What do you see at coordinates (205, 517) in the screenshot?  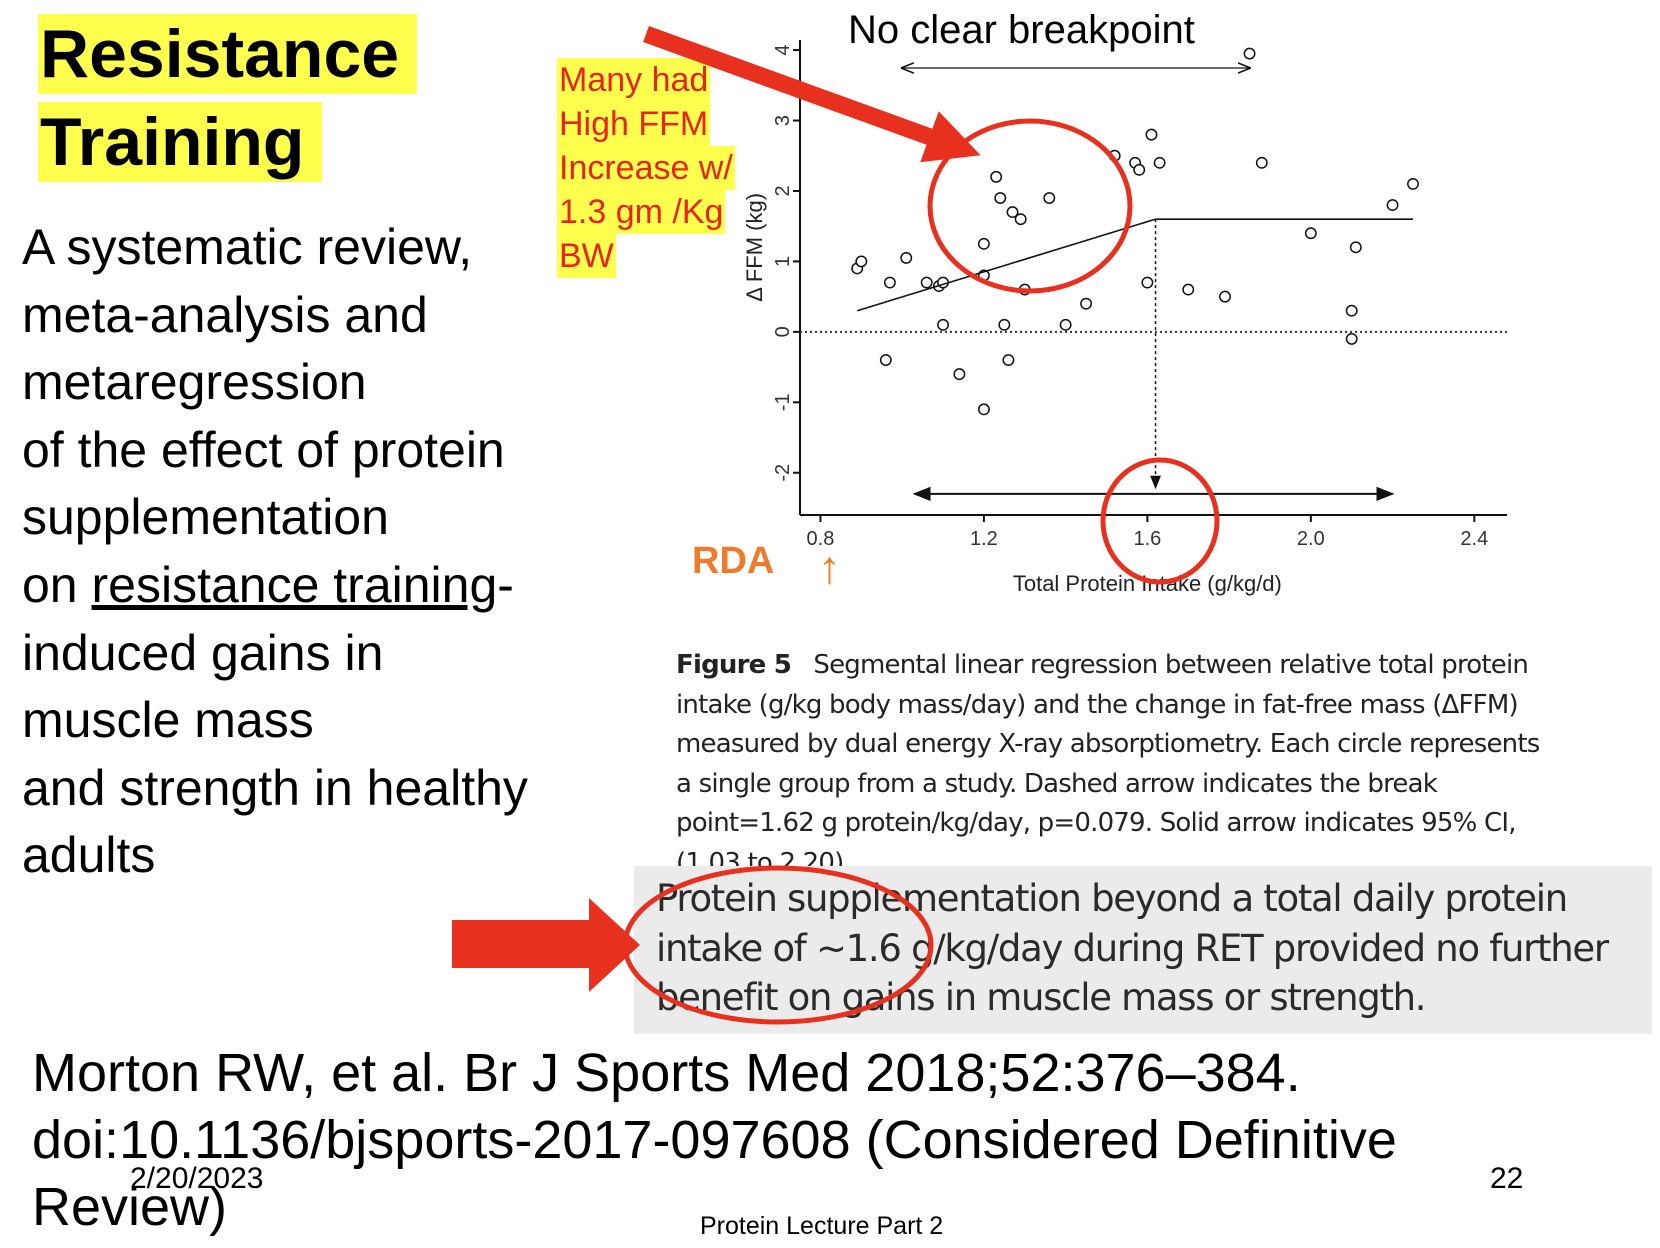 I see `body-line: supplementation` at bounding box center [205, 517].